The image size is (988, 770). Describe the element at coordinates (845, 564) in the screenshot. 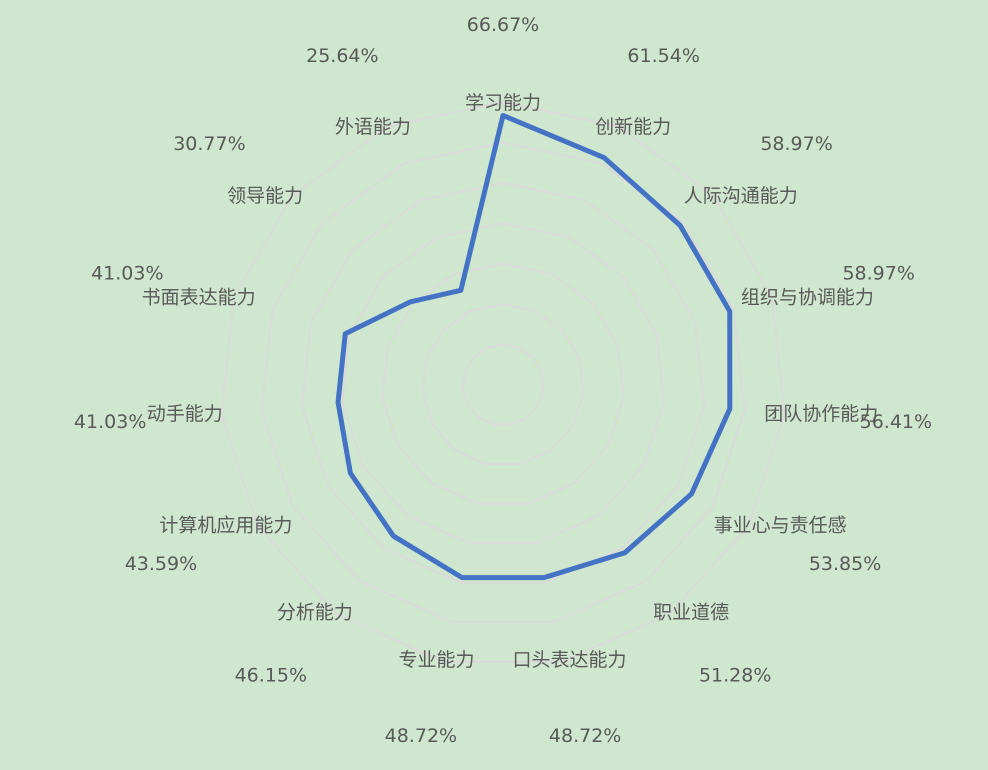

I see `data-label: 53.85%` at that location.